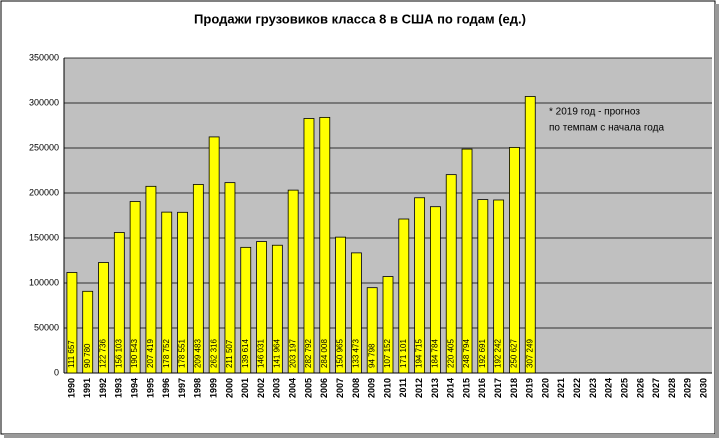  Describe the element at coordinates (213, 353) in the screenshot. I see `value-label: 262 316` at that location.